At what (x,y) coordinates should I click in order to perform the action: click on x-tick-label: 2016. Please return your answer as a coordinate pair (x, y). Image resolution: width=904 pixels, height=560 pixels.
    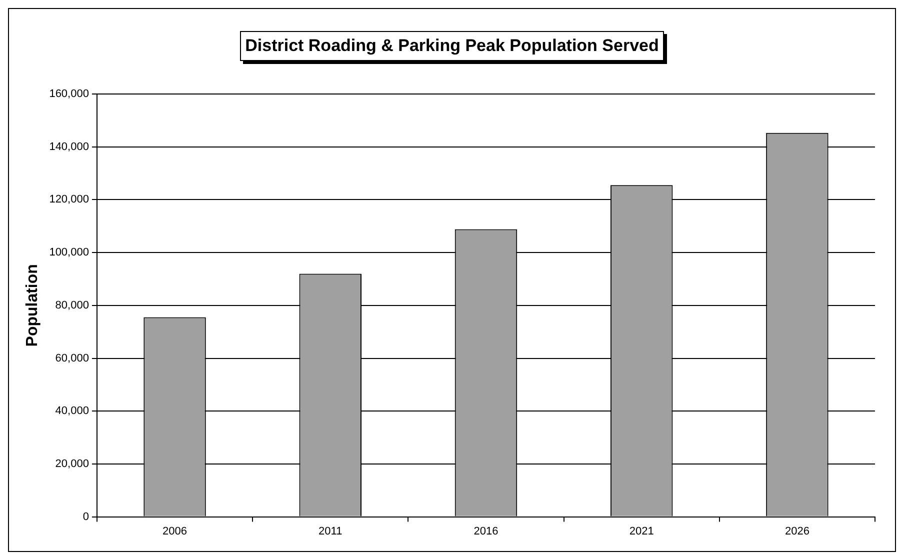
    Looking at the image, I should click on (486, 531).